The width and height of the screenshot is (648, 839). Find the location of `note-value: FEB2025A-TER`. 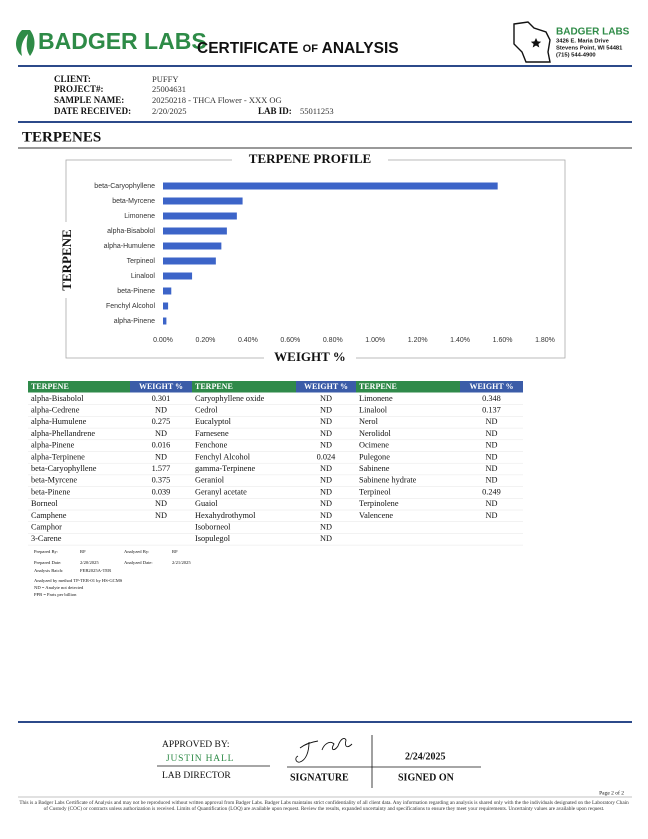

note-value: FEB2025A-TER is located at coordinates (96, 570).